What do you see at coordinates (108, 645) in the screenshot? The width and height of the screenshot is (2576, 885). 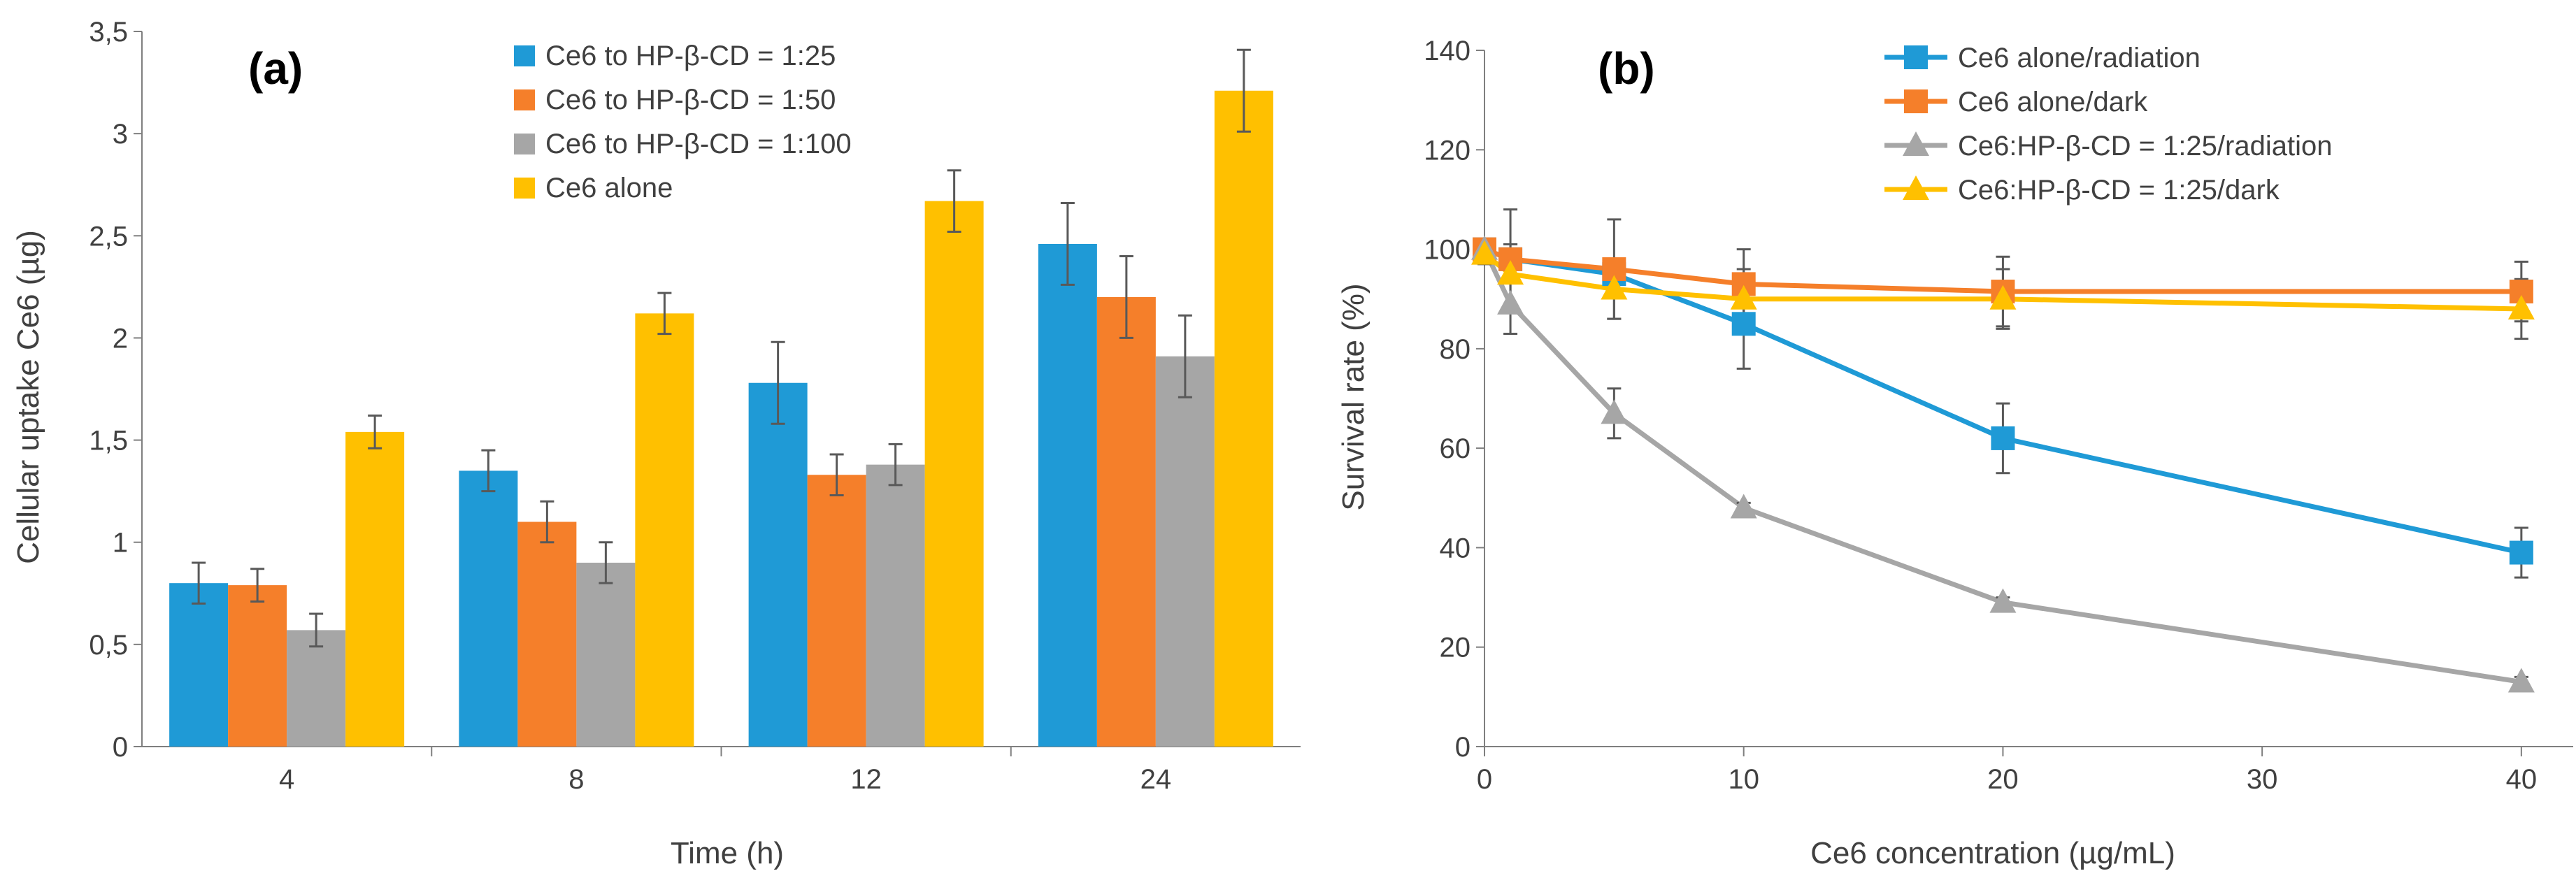 I see `panel-a-y-tick-label: 0,5` at bounding box center [108, 645].